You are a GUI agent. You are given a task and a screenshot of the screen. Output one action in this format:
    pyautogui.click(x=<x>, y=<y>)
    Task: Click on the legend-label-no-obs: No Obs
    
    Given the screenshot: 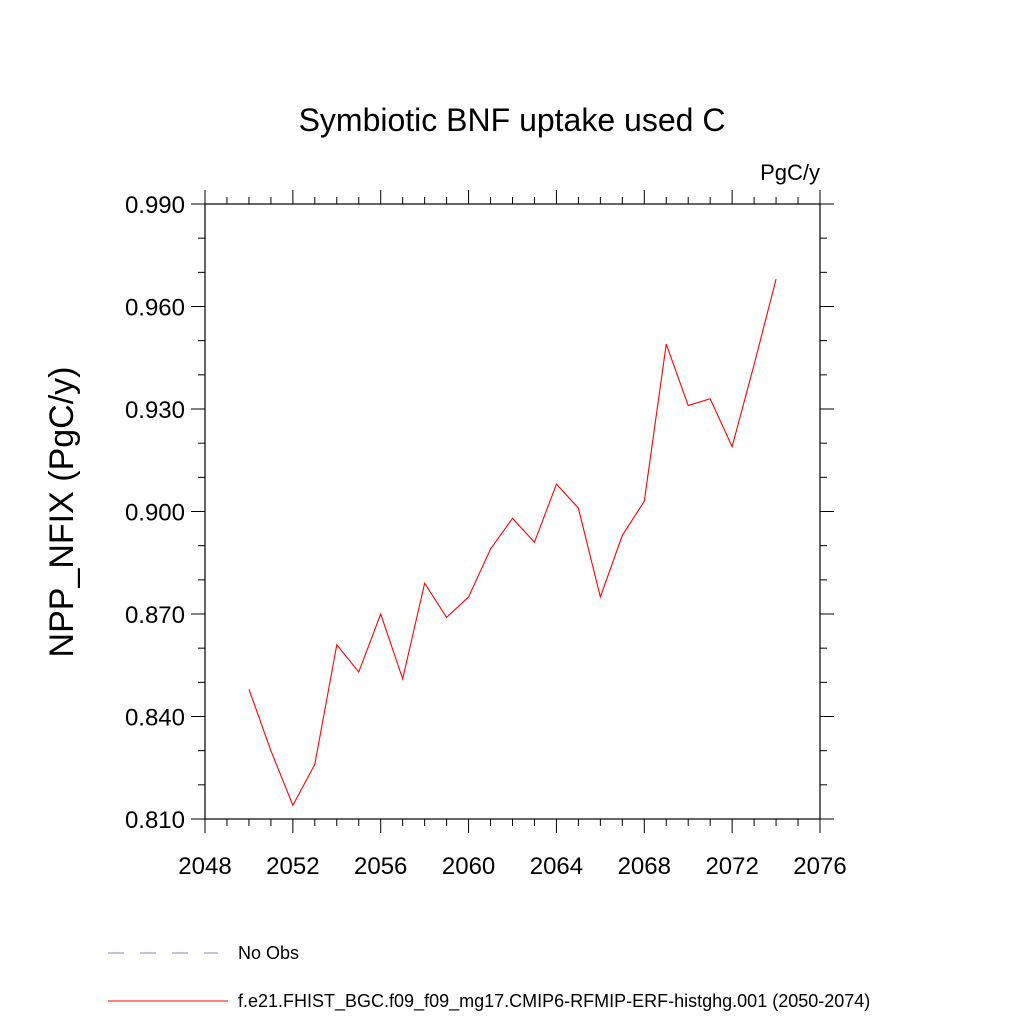 What is the action you would take?
    pyautogui.click(x=268, y=953)
    